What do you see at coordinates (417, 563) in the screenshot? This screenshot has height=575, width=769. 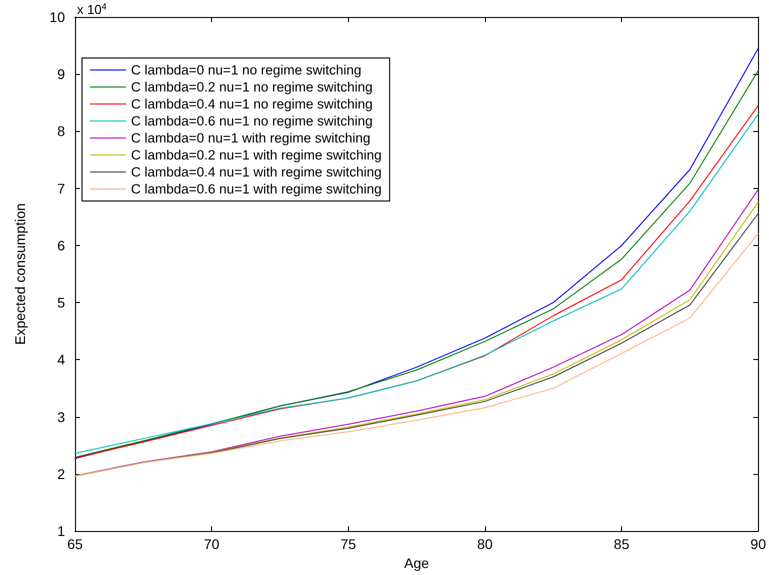 I see `x-axis-title: Age` at bounding box center [417, 563].